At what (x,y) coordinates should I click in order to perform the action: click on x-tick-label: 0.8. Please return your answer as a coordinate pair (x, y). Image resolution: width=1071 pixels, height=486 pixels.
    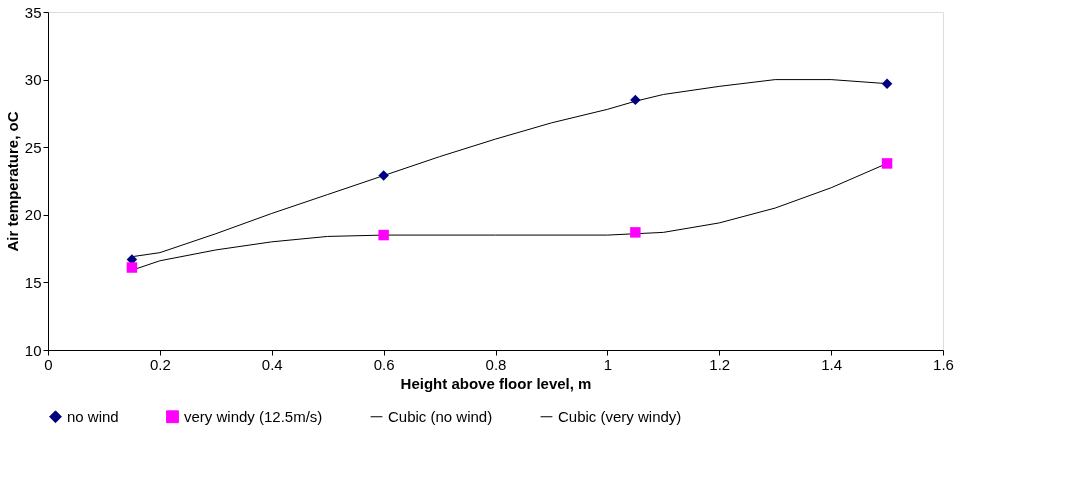
    Looking at the image, I should click on (496, 364).